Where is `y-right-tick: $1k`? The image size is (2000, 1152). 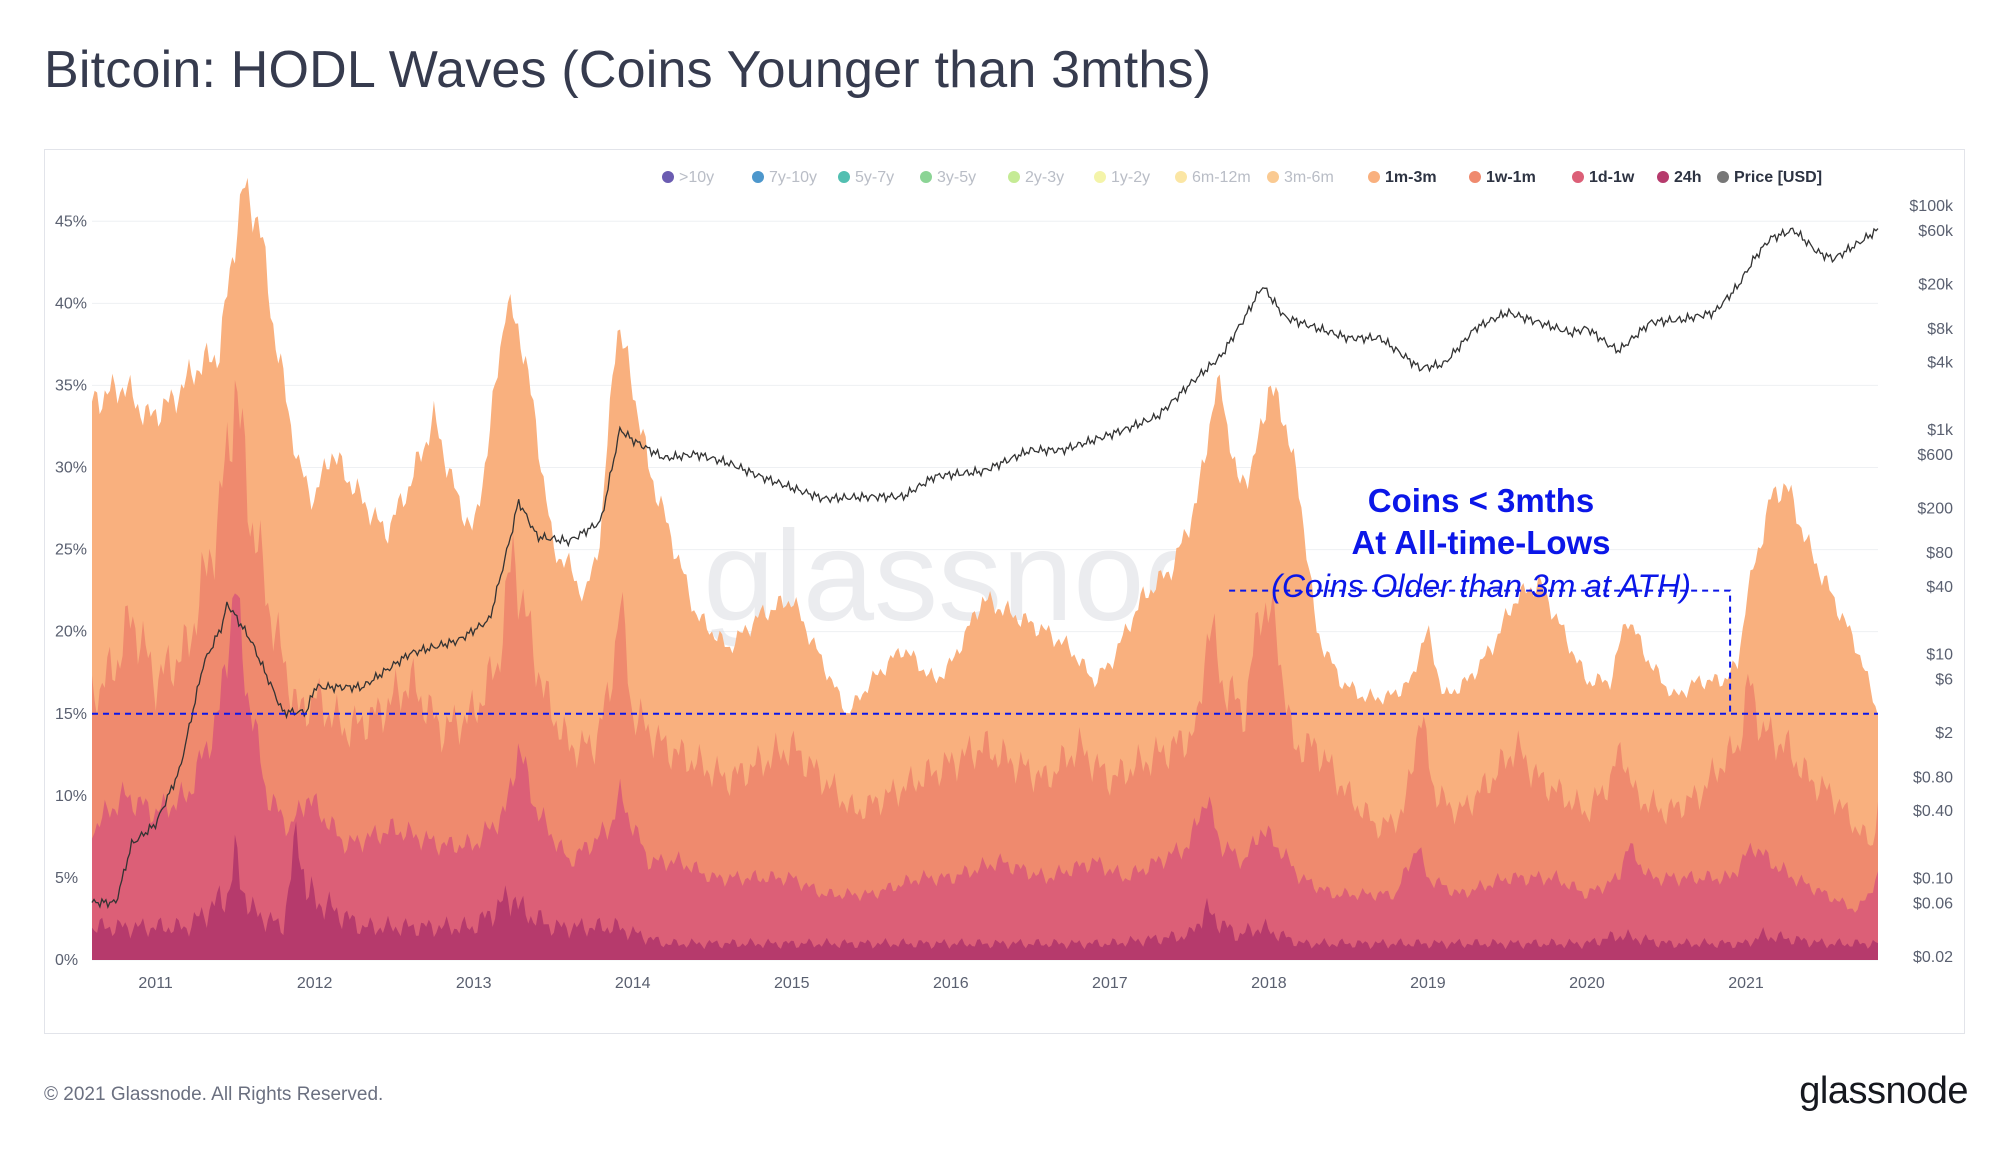 y-right-tick: $1k is located at coordinates (1940, 430).